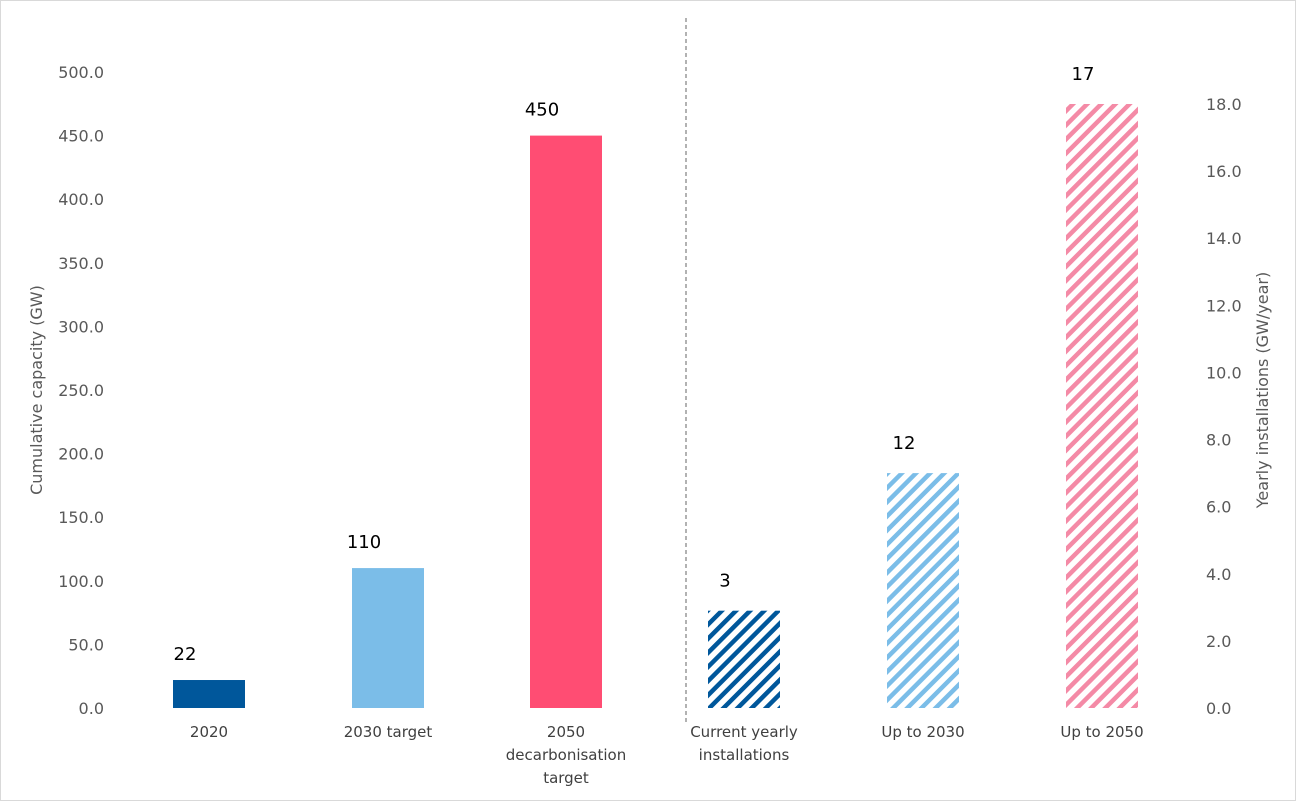 Image resolution: width=1296 pixels, height=801 pixels. I want to click on right-axis-title: Yearly installations (GW/year), so click(1262, 390).